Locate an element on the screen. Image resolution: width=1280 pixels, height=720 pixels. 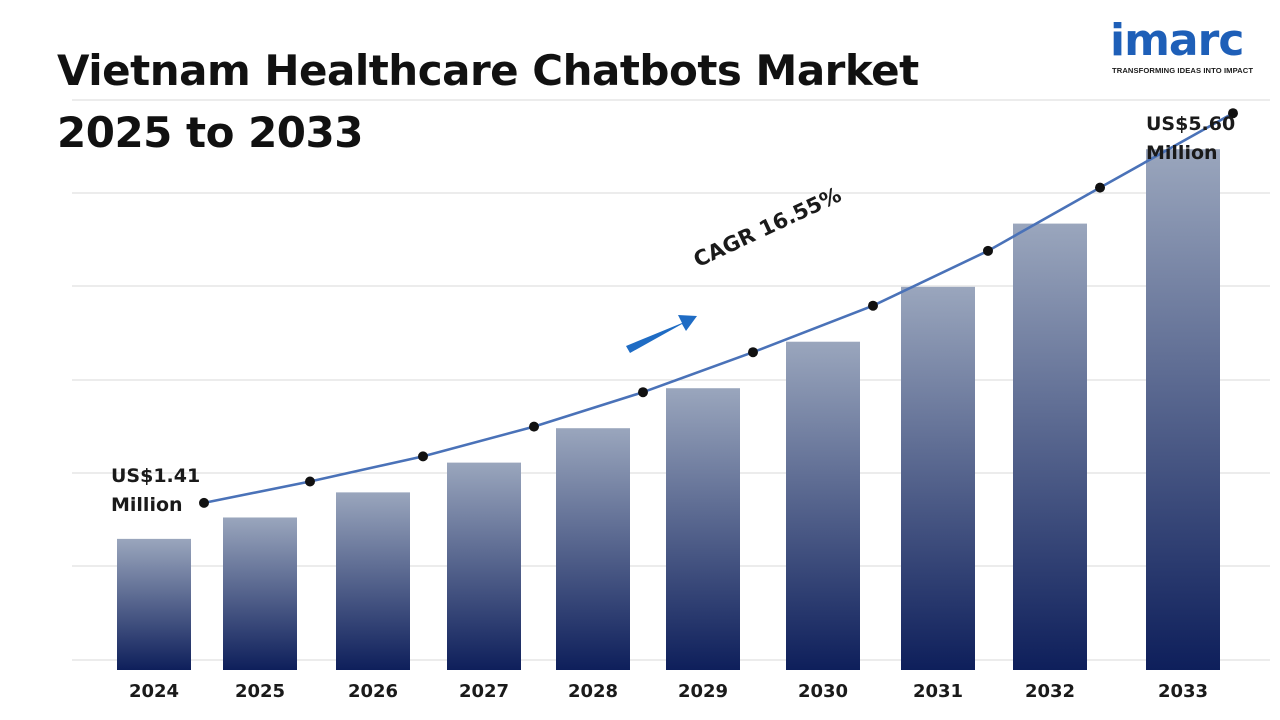
x-tick-label: 2032 is located at coordinates (1050, 691).